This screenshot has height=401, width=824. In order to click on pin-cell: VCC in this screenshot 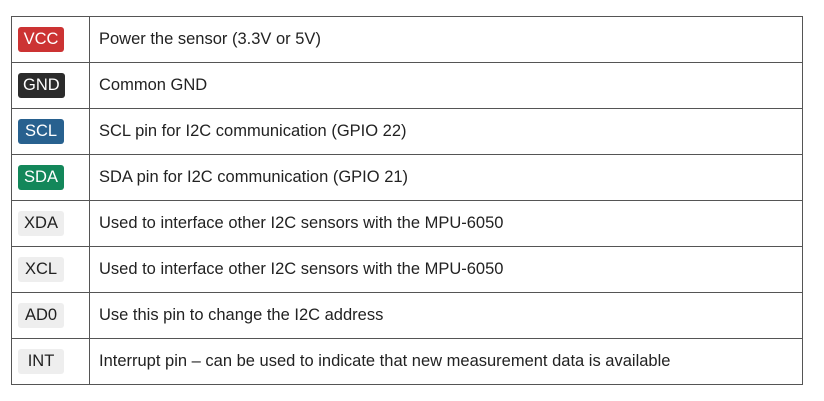, I will do `click(50, 39)`.